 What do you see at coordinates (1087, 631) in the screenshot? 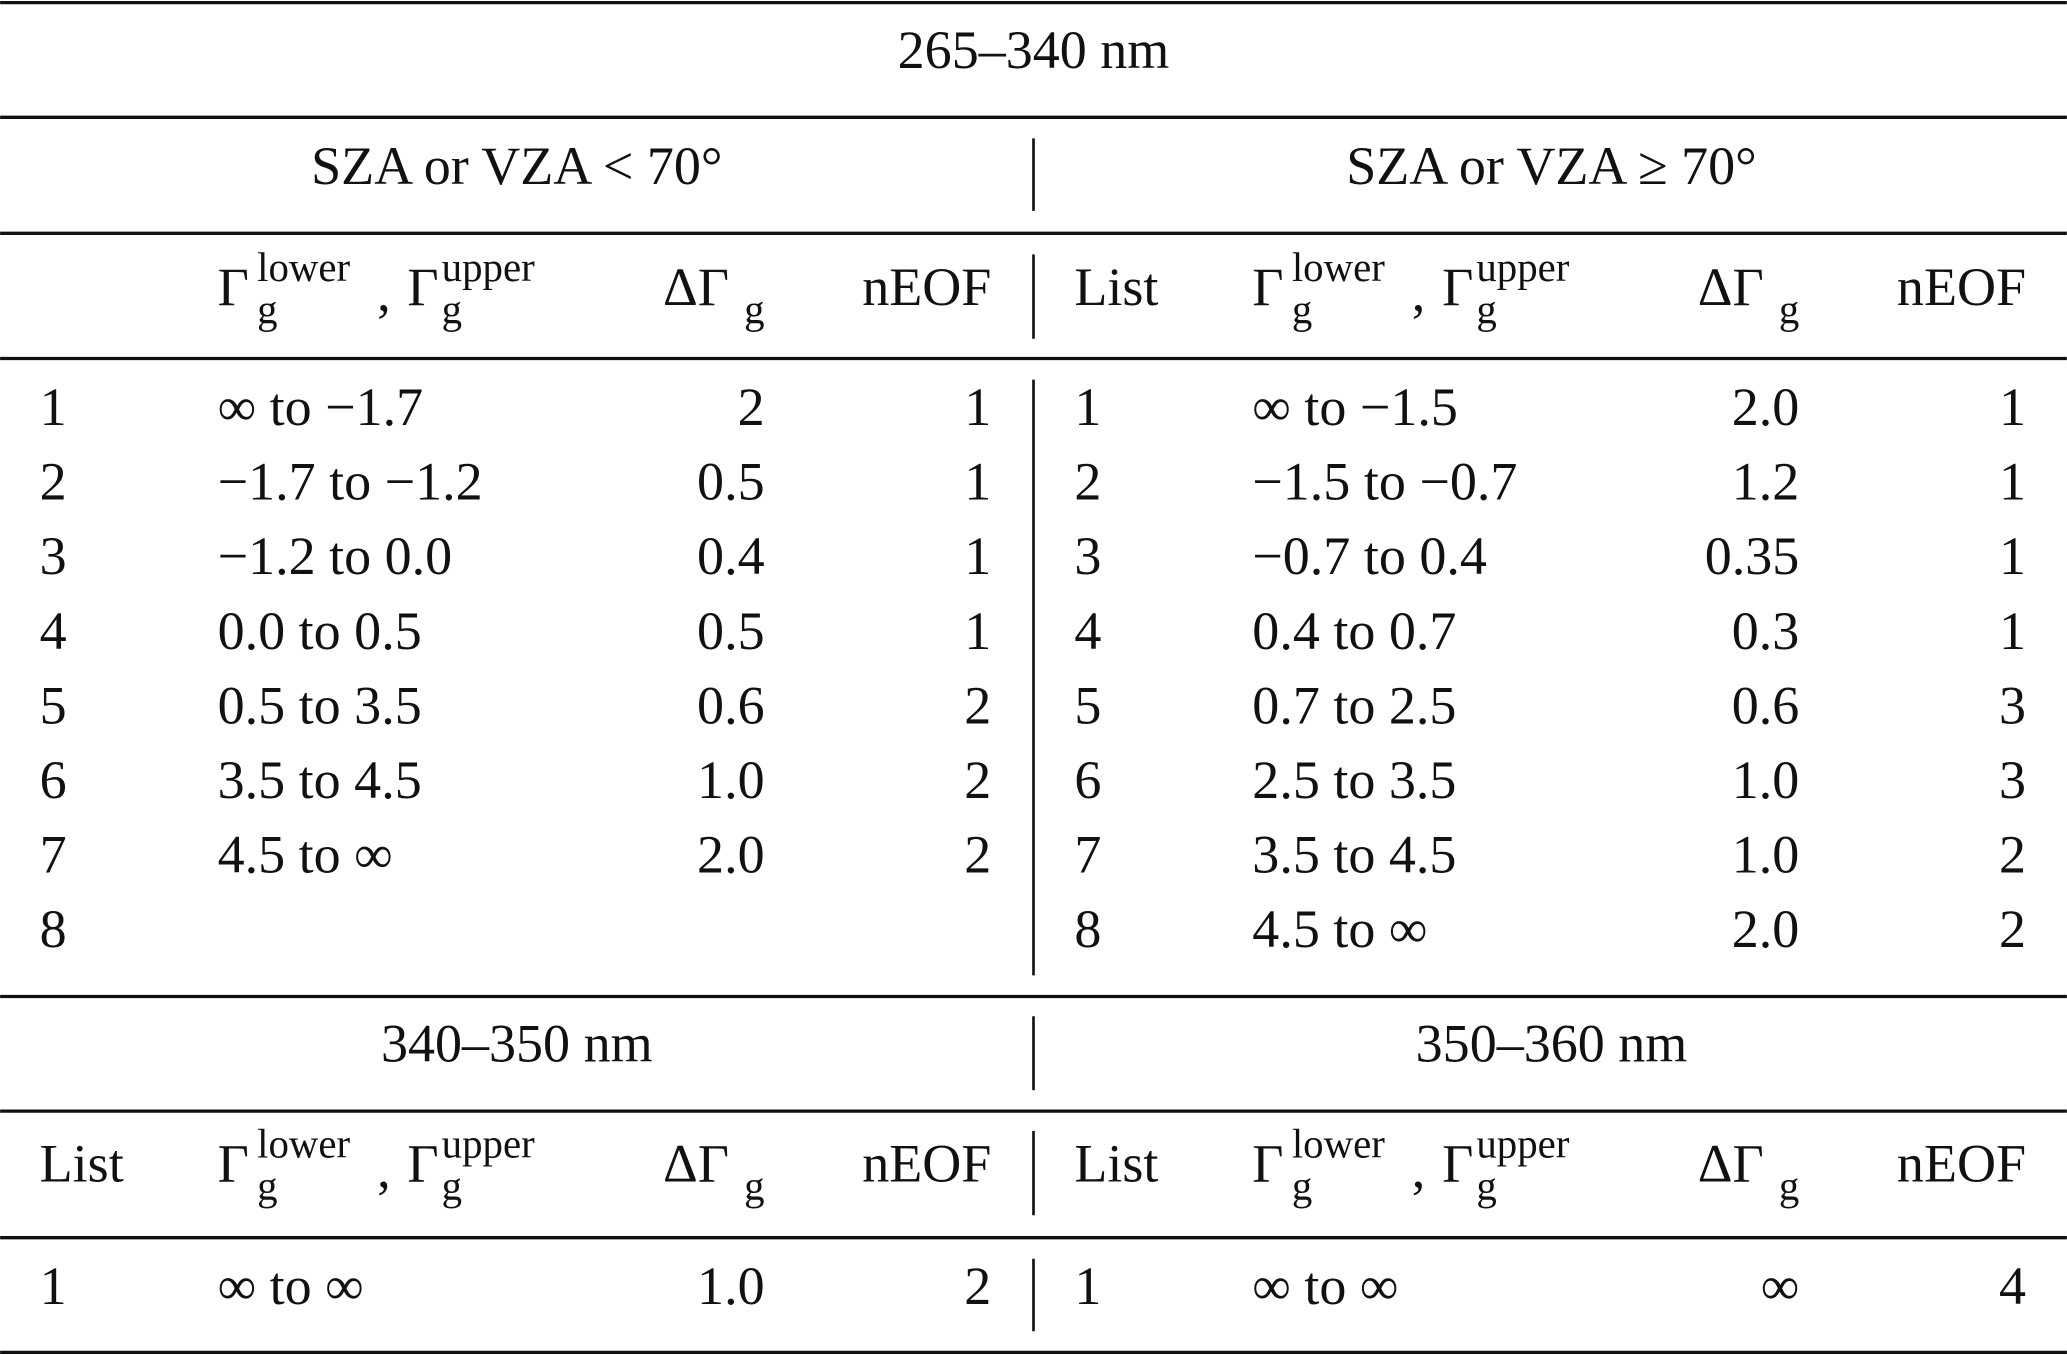
I see `cell-list: 4` at bounding box center [1087, 631].